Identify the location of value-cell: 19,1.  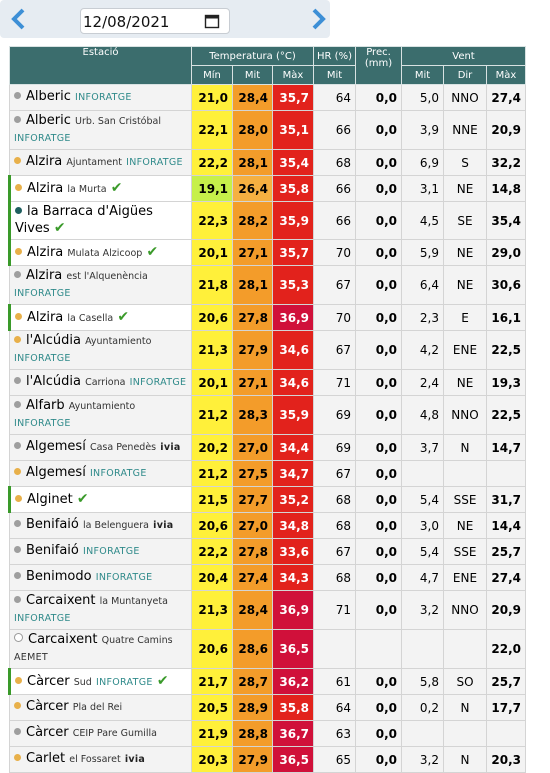
(212, 188).